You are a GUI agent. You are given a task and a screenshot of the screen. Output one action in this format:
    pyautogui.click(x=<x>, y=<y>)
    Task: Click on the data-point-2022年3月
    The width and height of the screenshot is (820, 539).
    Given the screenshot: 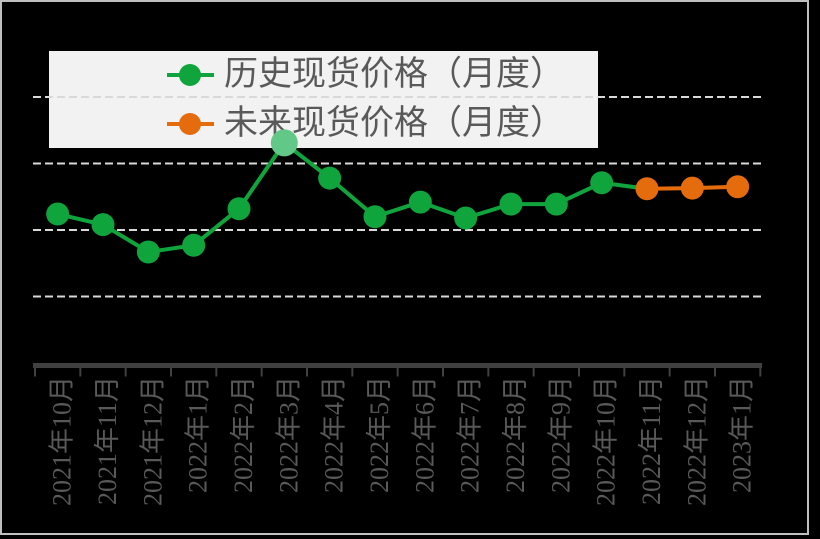 What is the action you would take?
    pyautogui.click(x=284, y=143)
    